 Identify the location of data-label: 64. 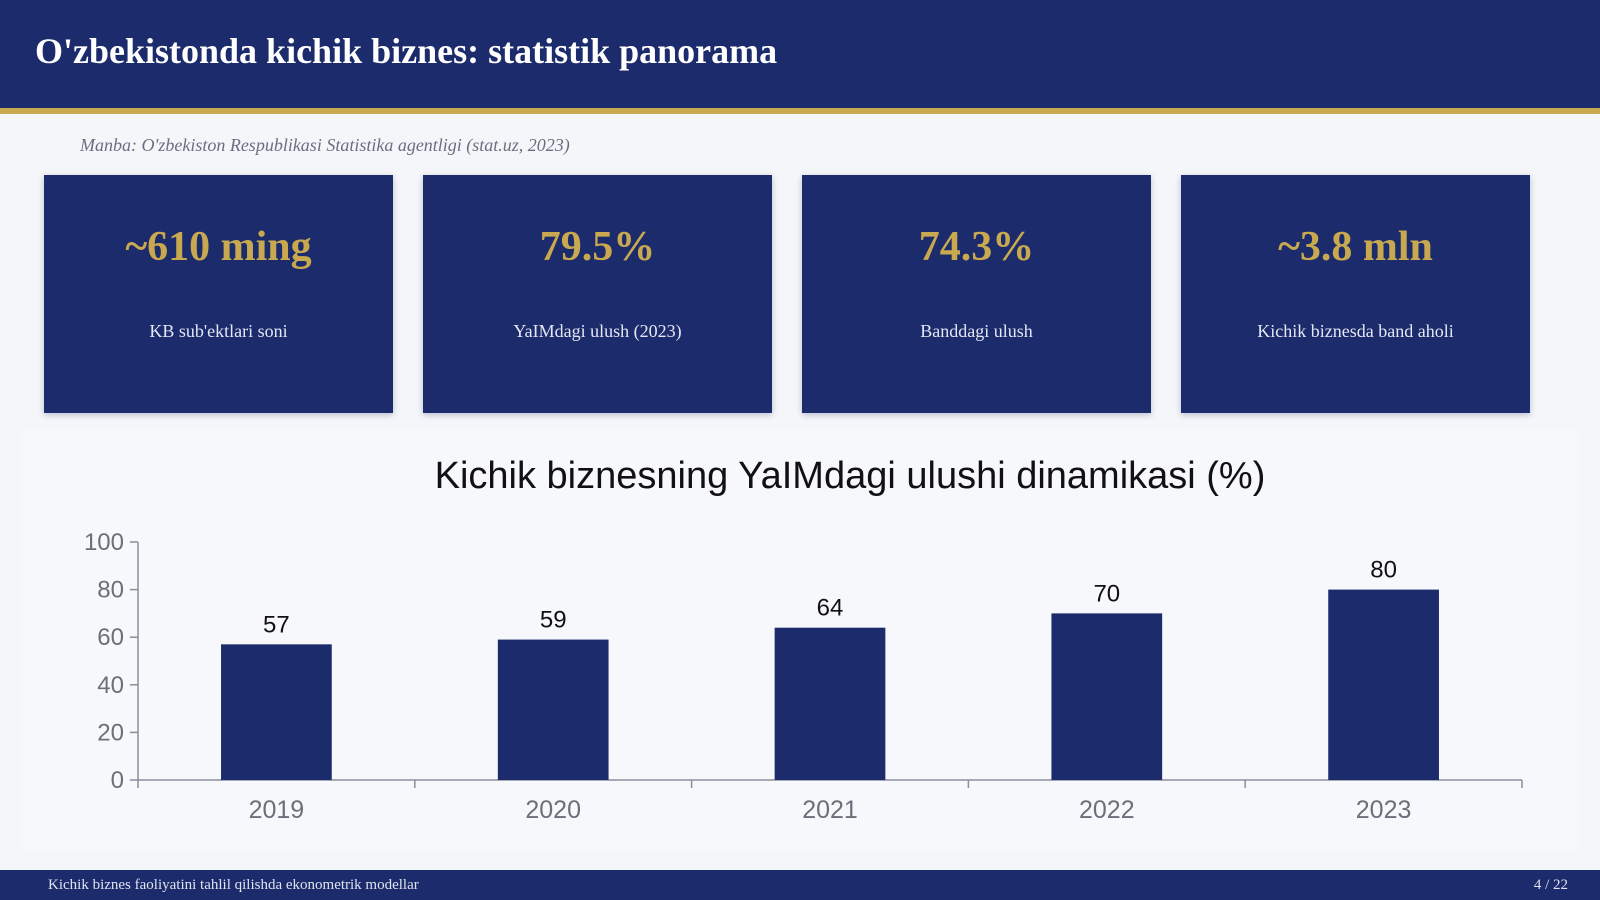
(830, 608).